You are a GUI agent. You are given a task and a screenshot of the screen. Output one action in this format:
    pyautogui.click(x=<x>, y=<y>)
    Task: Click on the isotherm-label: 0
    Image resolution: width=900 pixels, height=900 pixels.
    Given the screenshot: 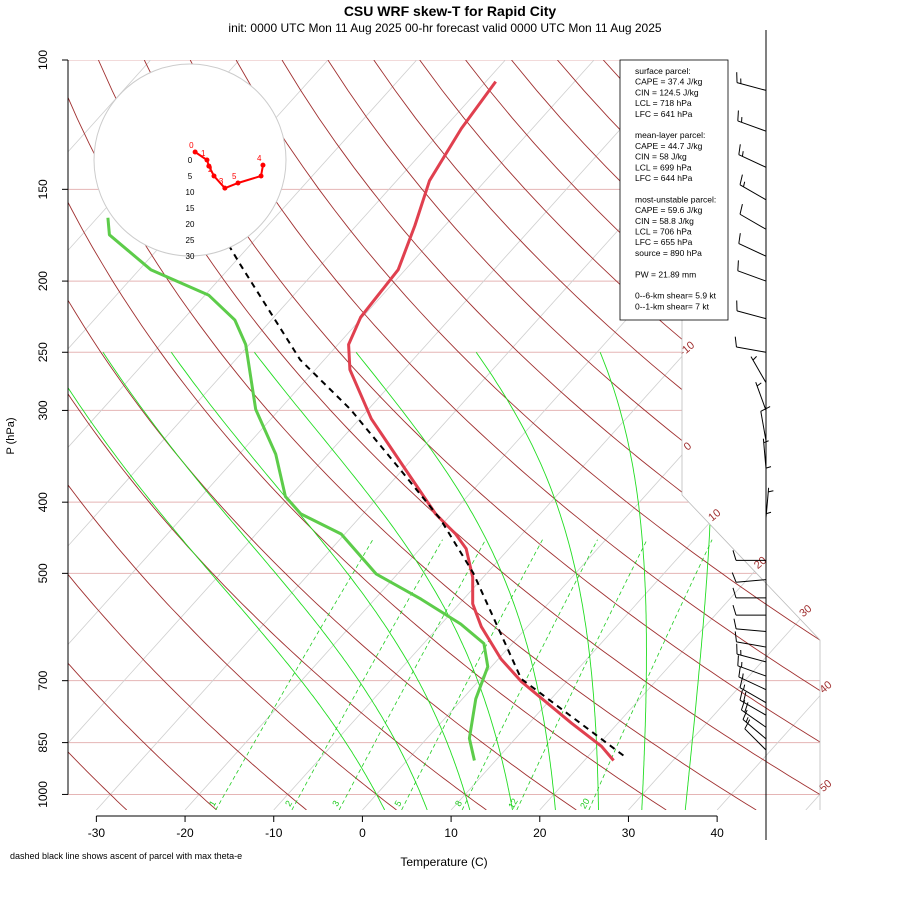 What is the action you would take?
    pyautogui.click(x=688, y=446)
    